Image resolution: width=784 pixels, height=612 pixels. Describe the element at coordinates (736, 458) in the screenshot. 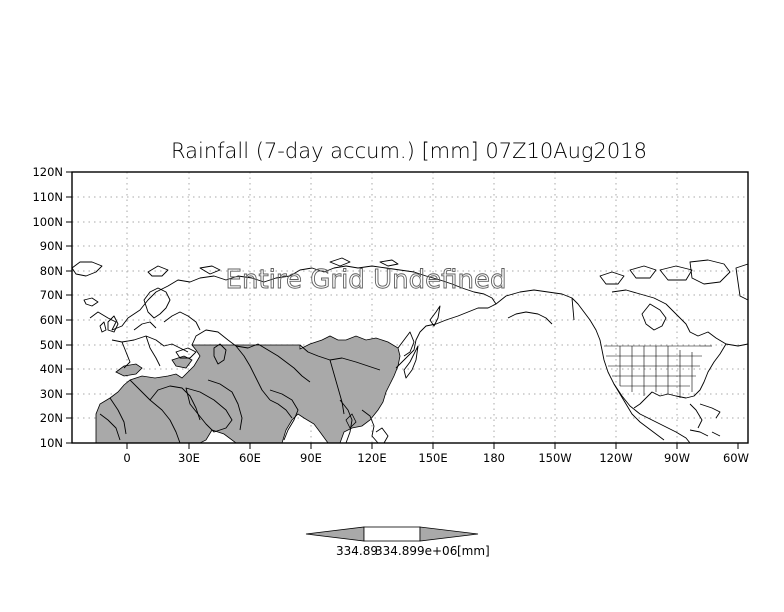

I see `x-tick-label: 60W` at that location.